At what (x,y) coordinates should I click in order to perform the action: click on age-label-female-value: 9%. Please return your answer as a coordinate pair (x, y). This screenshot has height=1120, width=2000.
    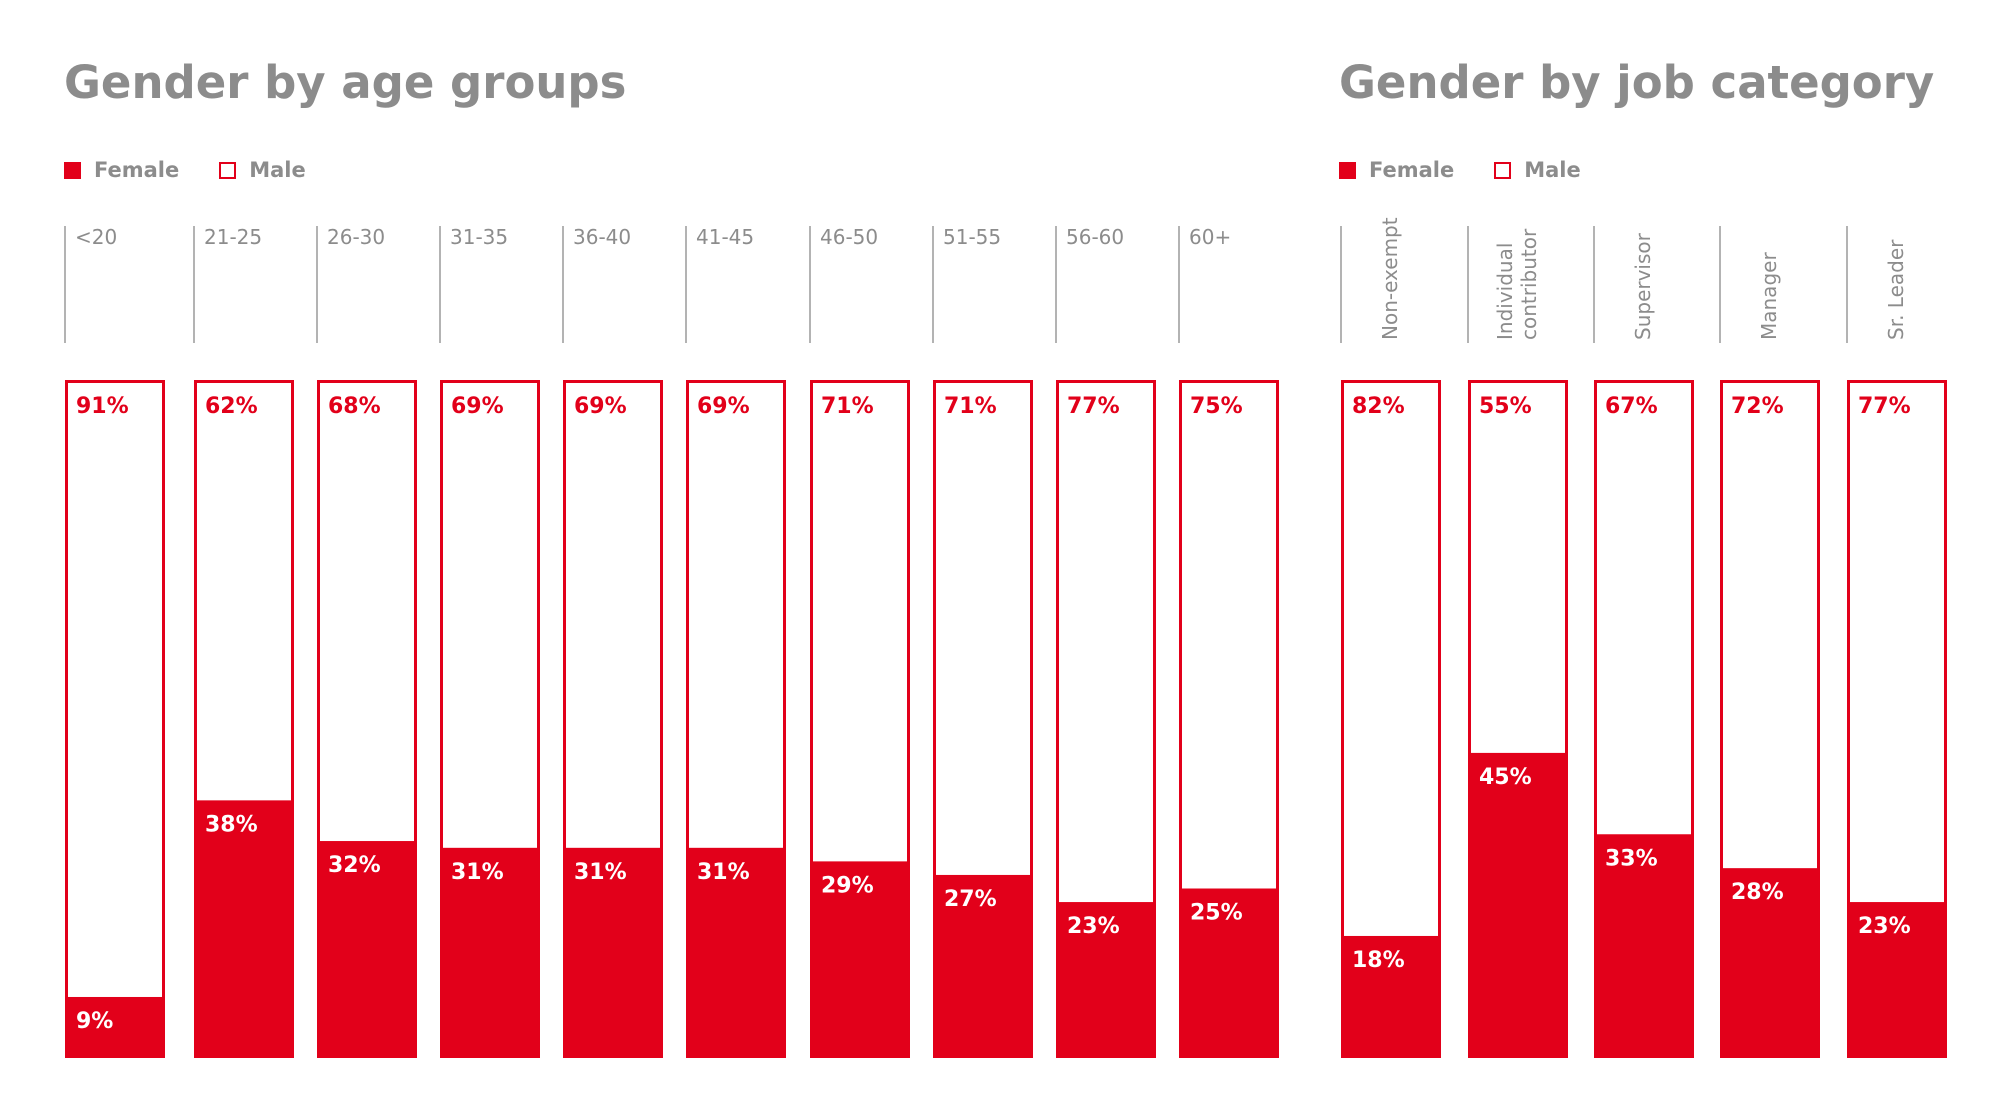
    Looking at the image, I should click on (94, 1021).